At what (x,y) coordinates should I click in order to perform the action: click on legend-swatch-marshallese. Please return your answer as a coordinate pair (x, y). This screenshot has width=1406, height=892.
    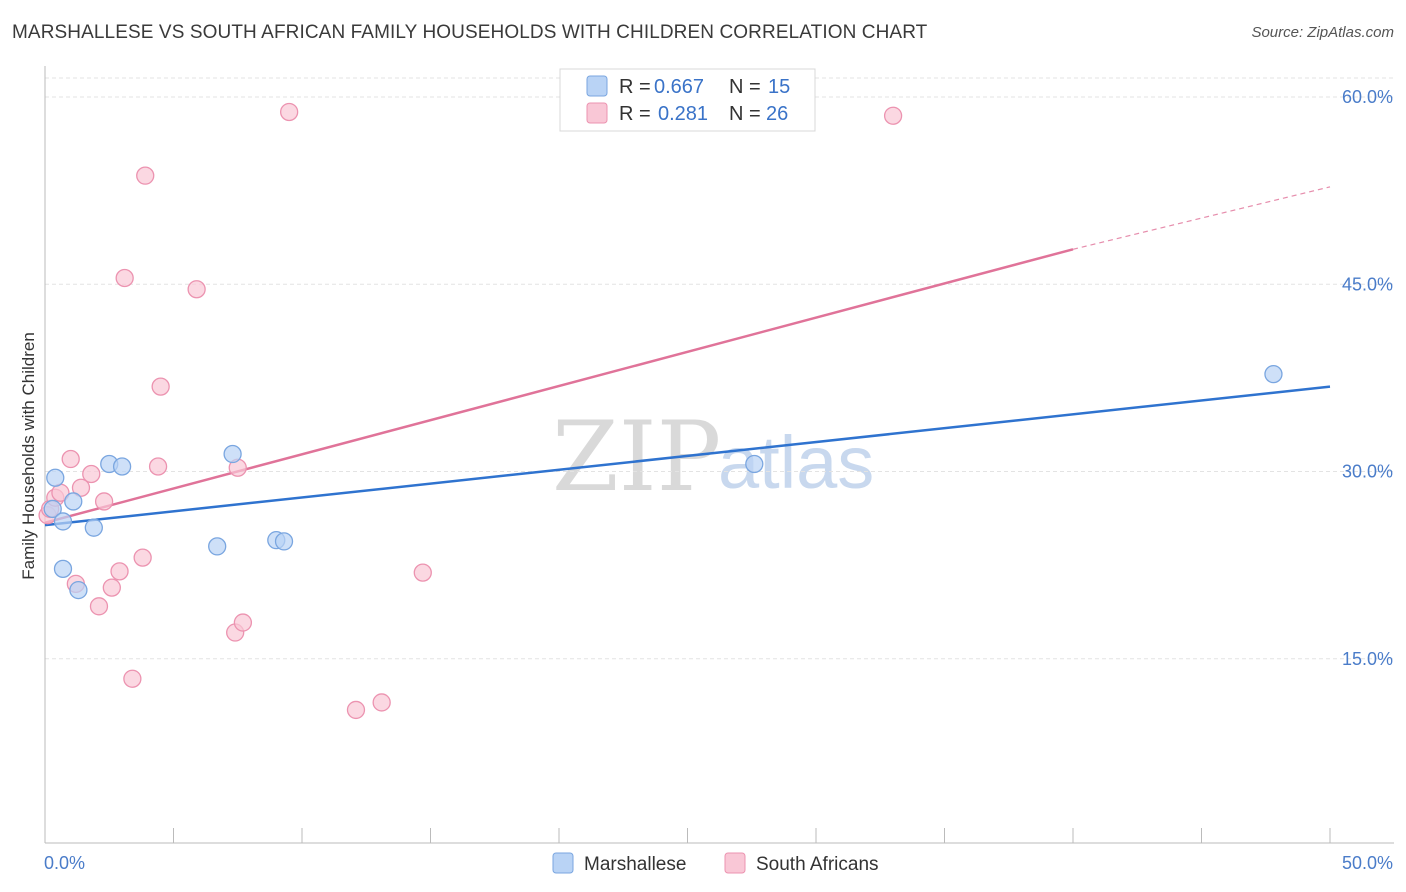
    Looking at the image, I should click on (597, 86).